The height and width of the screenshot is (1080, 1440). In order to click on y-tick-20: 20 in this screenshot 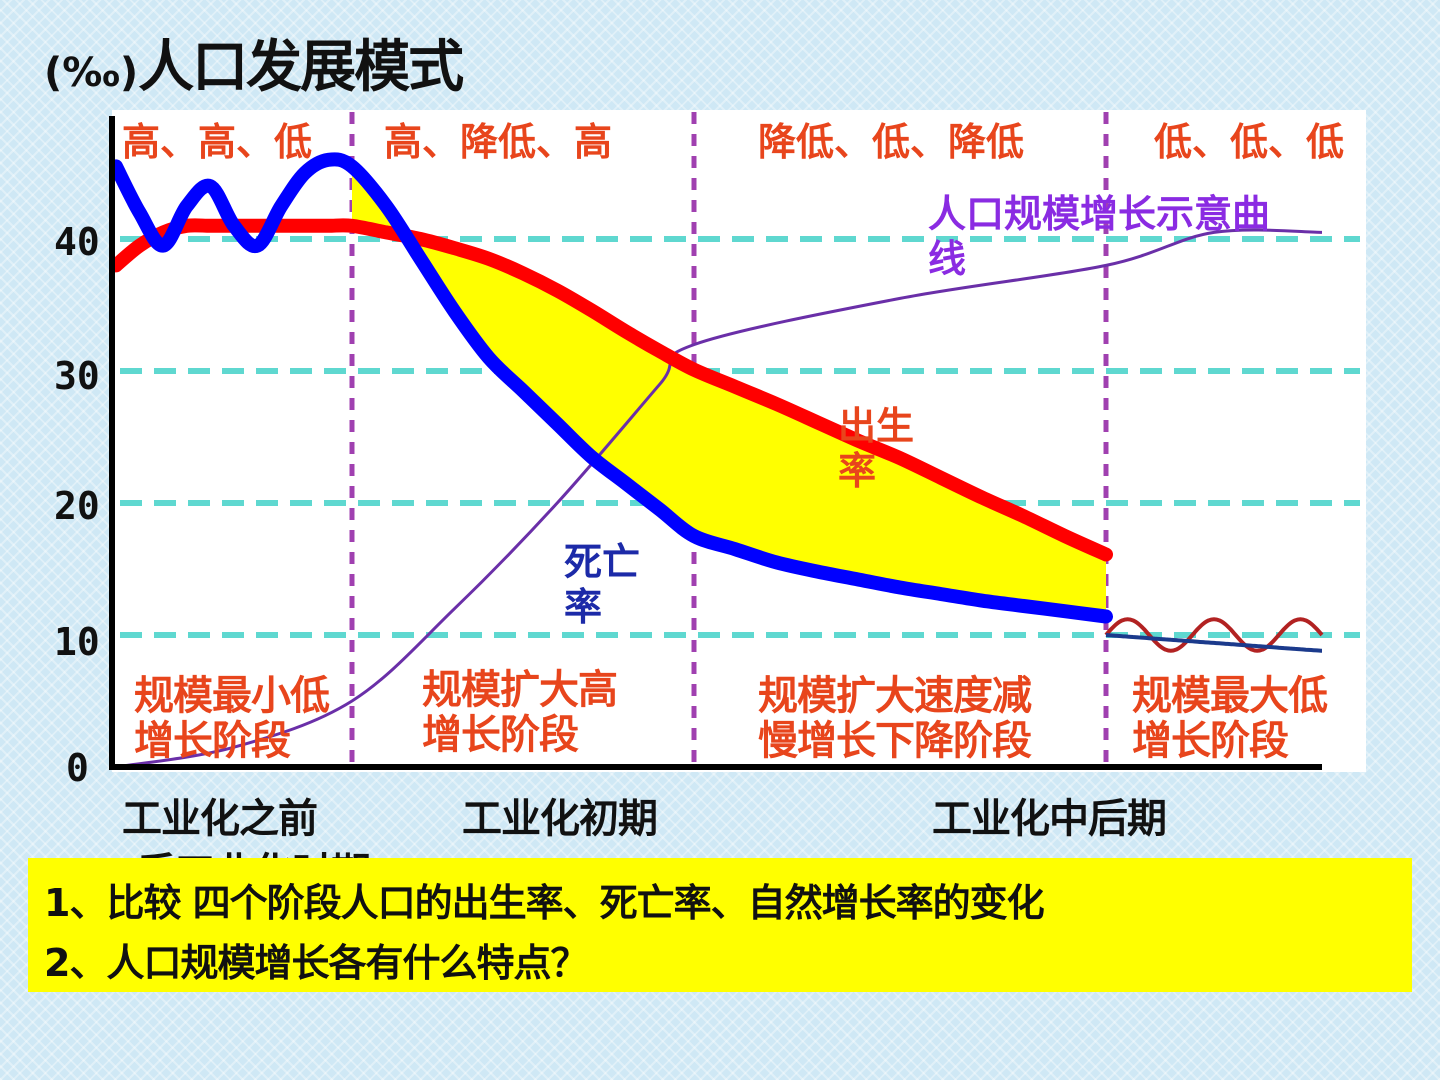, I will do `click(77, 506)`.